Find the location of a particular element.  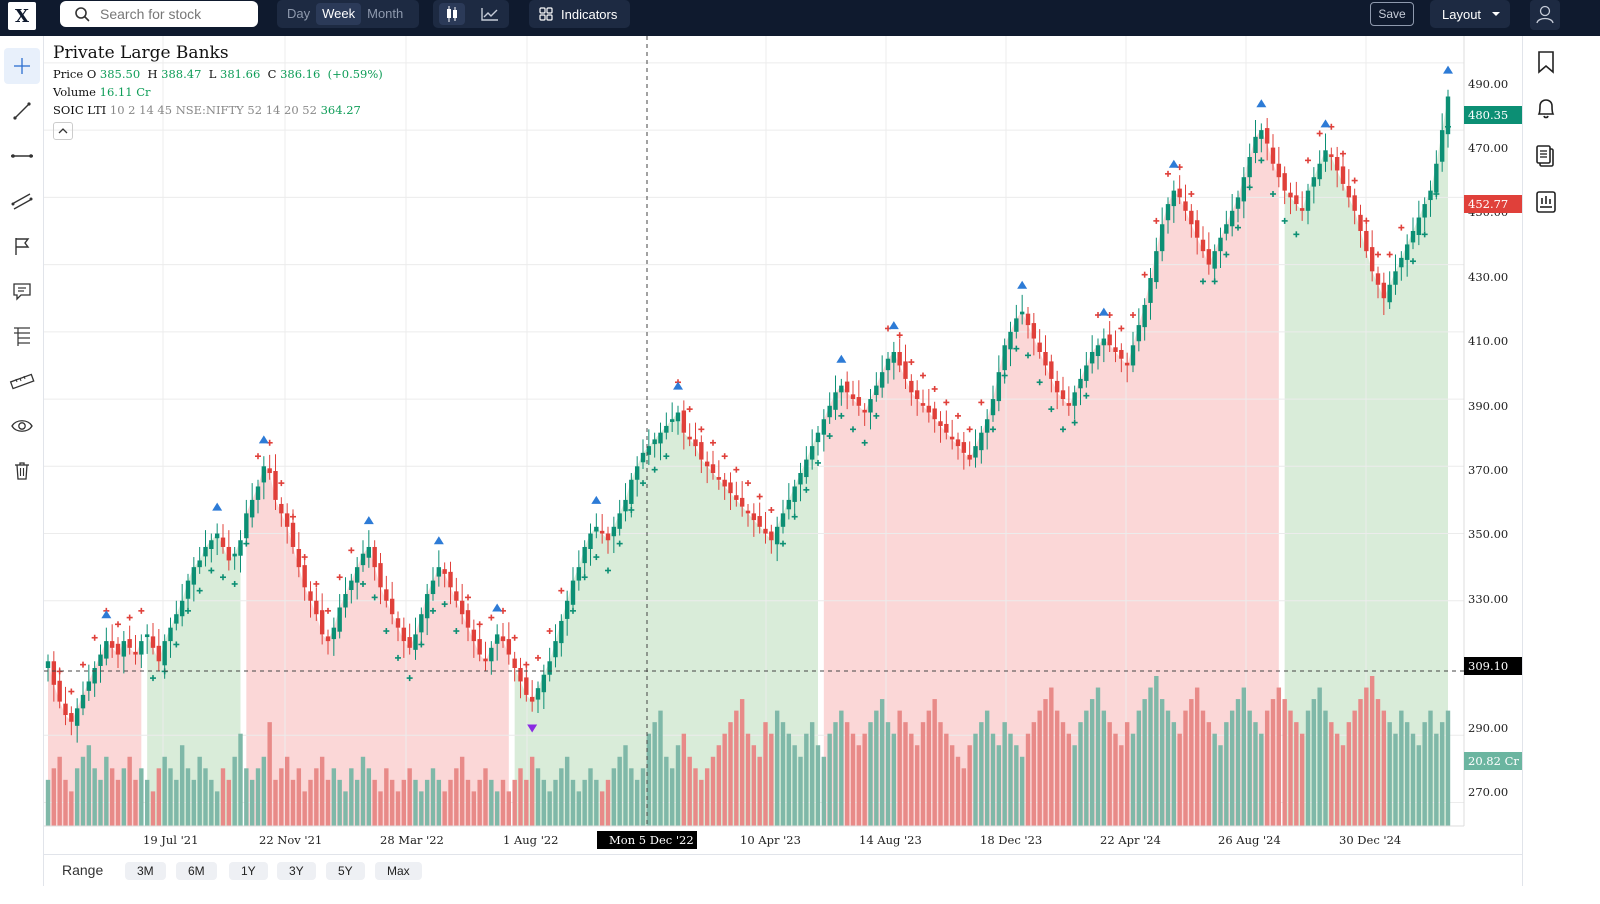

fib-retracement-tool is located at coordinates (22, 336).